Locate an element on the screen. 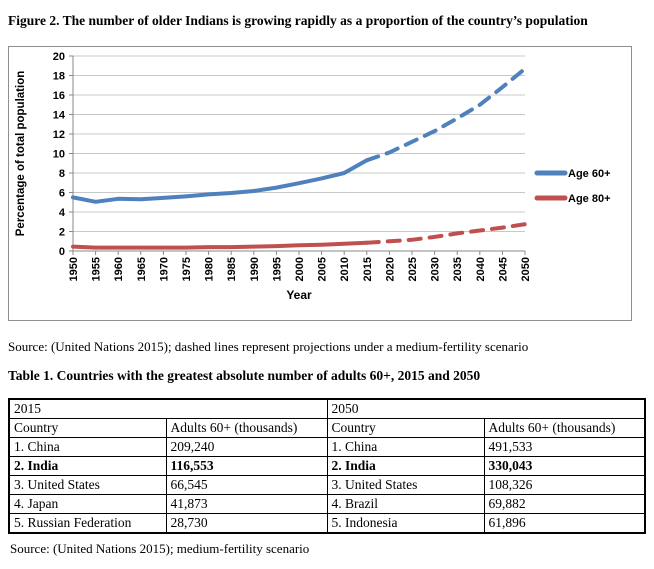 The height and width of the screenshot is (569, 654). table-row: 4. Japan 41,873 4. Brazil 69,882 is located at coordinates (327, 504).